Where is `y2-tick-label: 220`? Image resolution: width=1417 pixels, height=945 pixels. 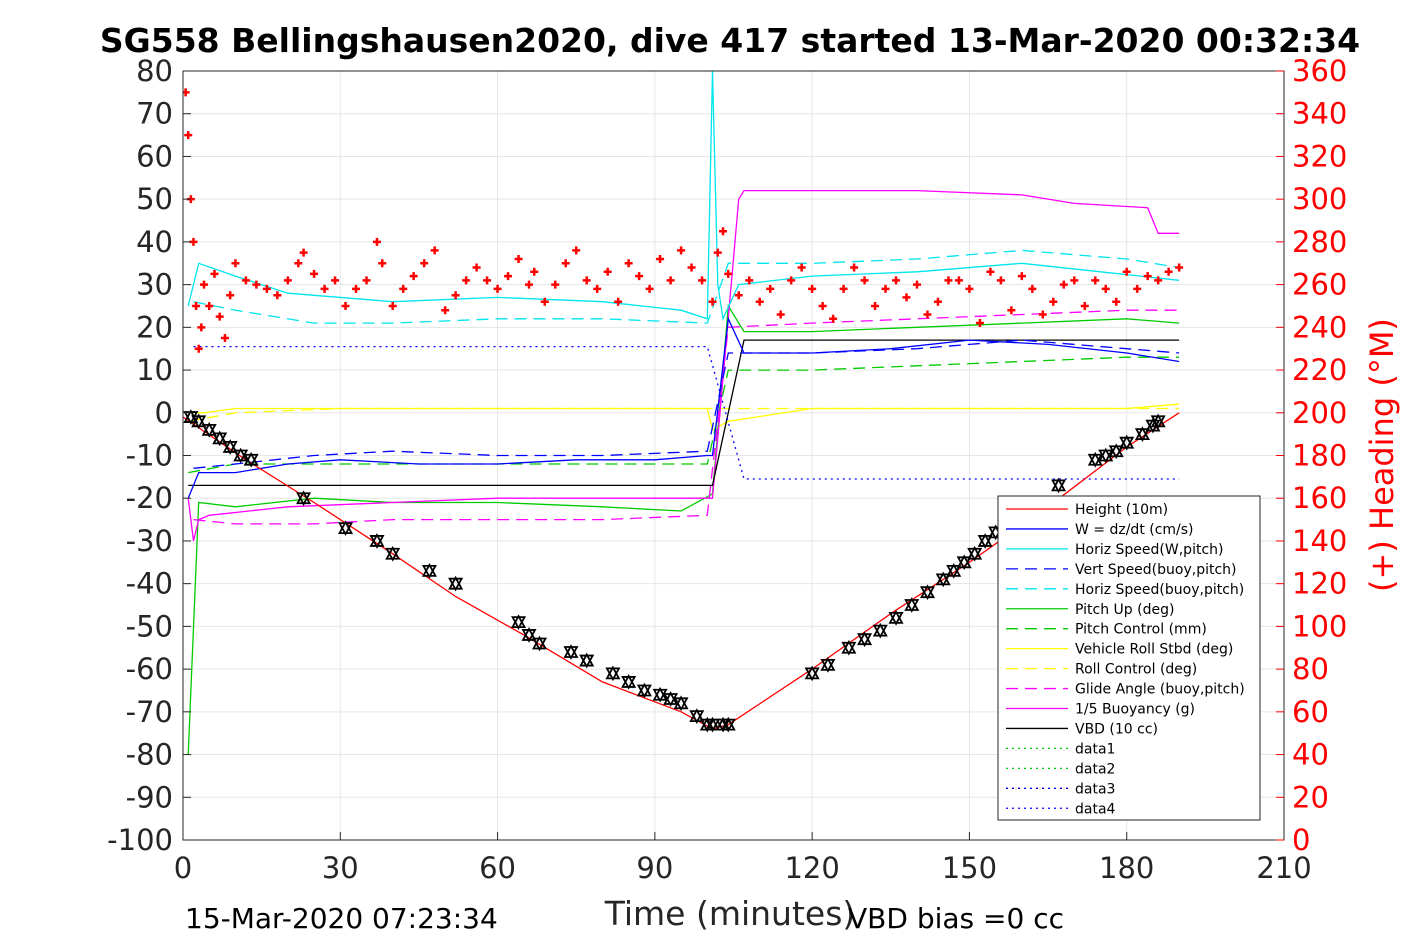 y2-tick-label: 220 is located at coordinates (1319, 370).